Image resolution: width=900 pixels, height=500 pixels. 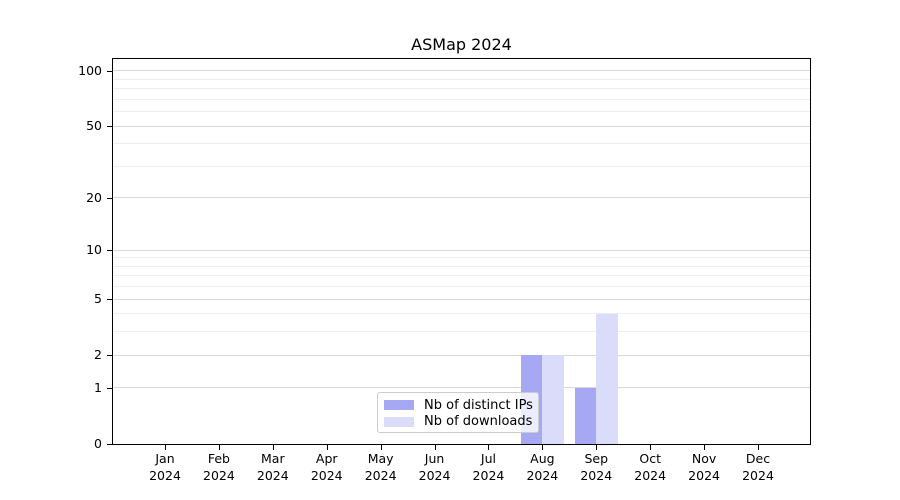 I want to click on x-tick-month-jan: Jan, so click(x=165, y=458).